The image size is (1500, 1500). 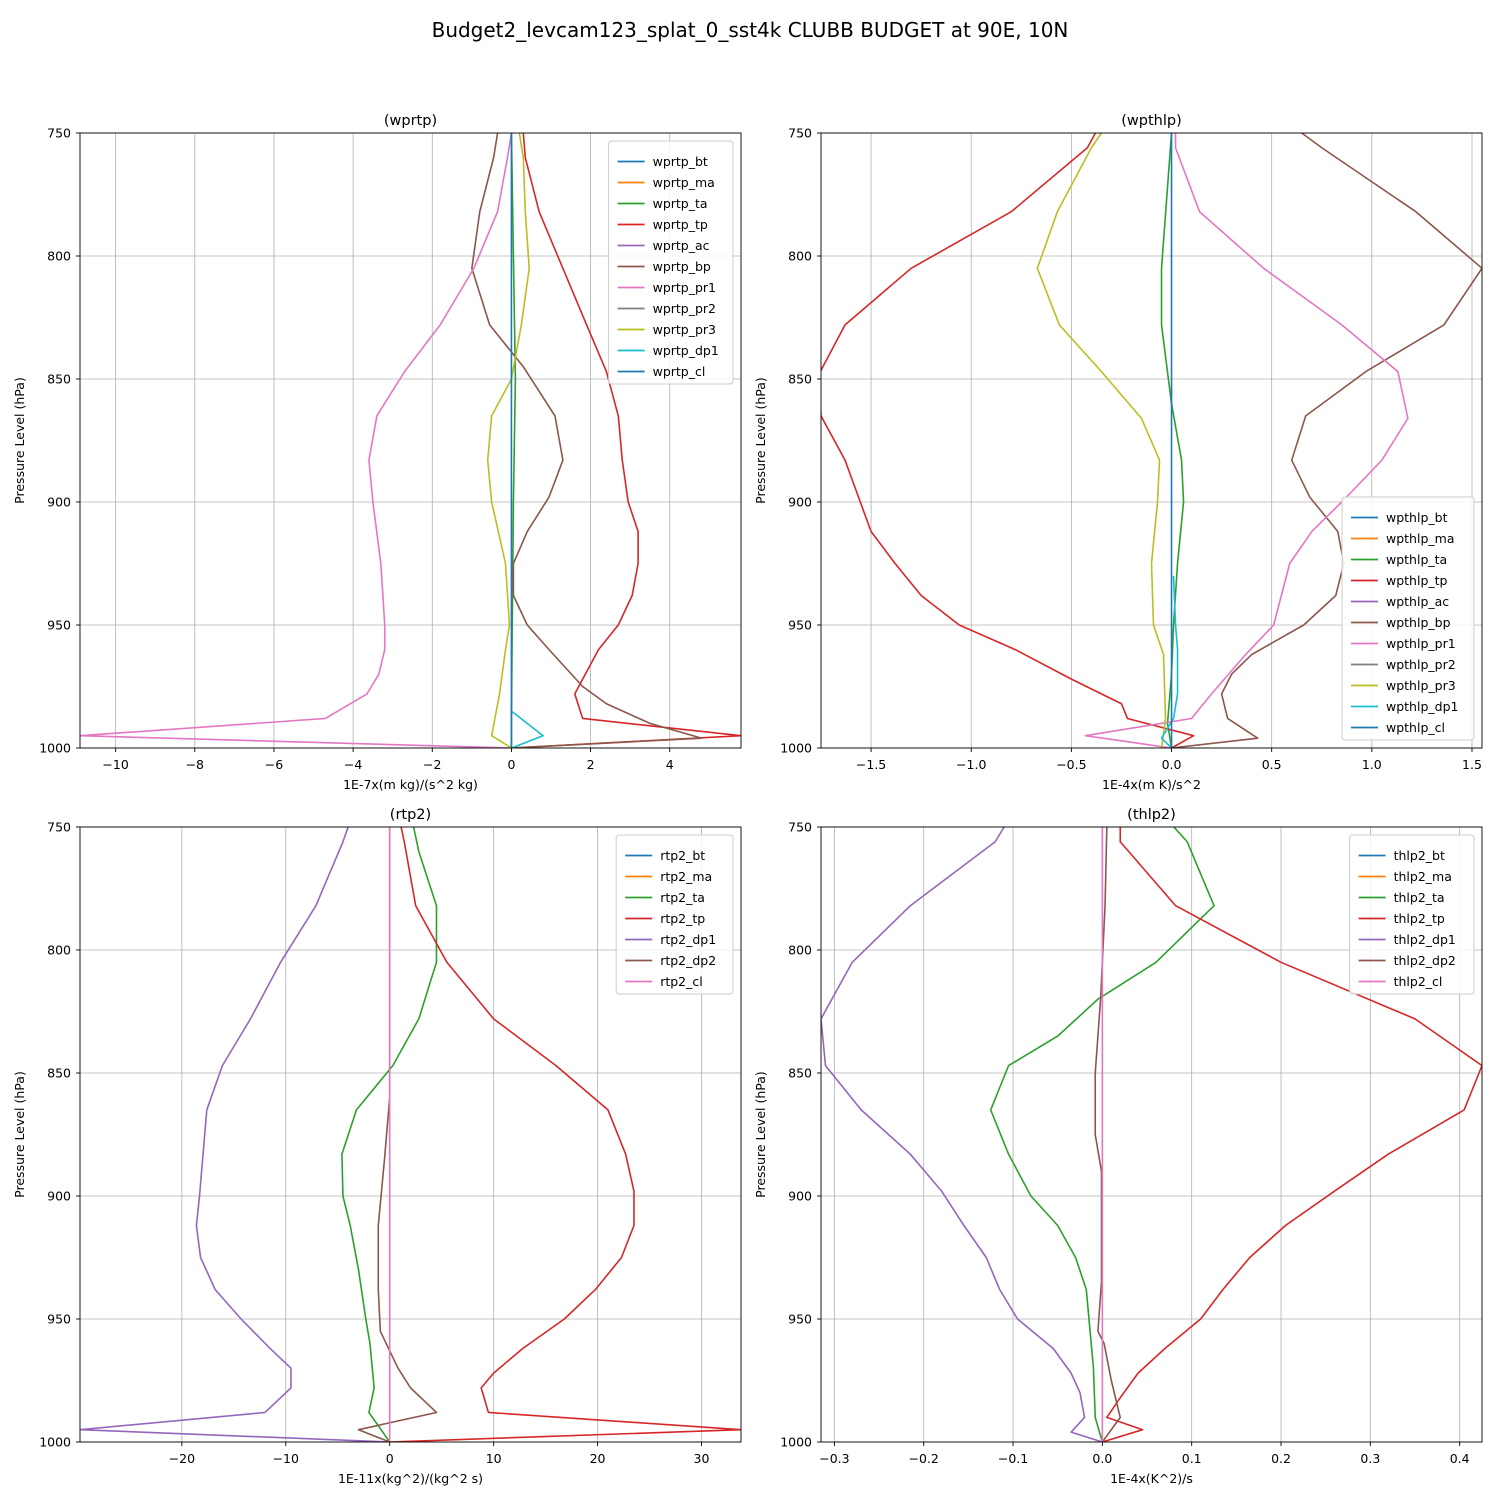 What do you see at coordinates (182, 1458) in the screenshot?
I see `x-tick-label: −20` at bounding box center [182, 1458].